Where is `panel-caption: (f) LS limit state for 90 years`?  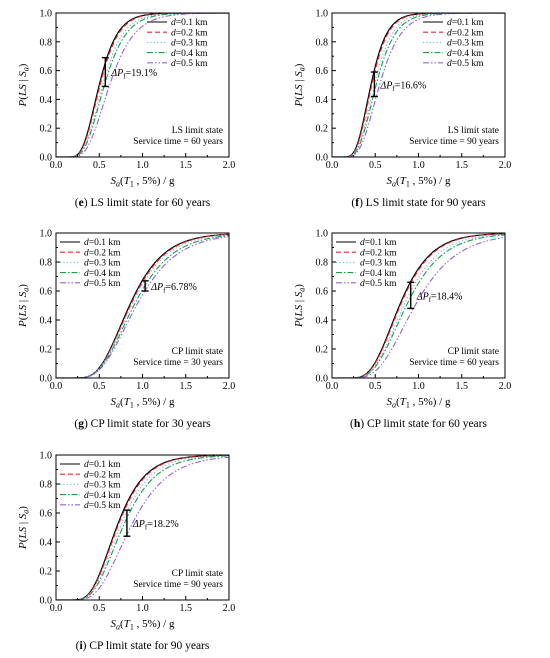 panel-caption: (f) LS limit state for 90 years is located at coordinates (418, 203).